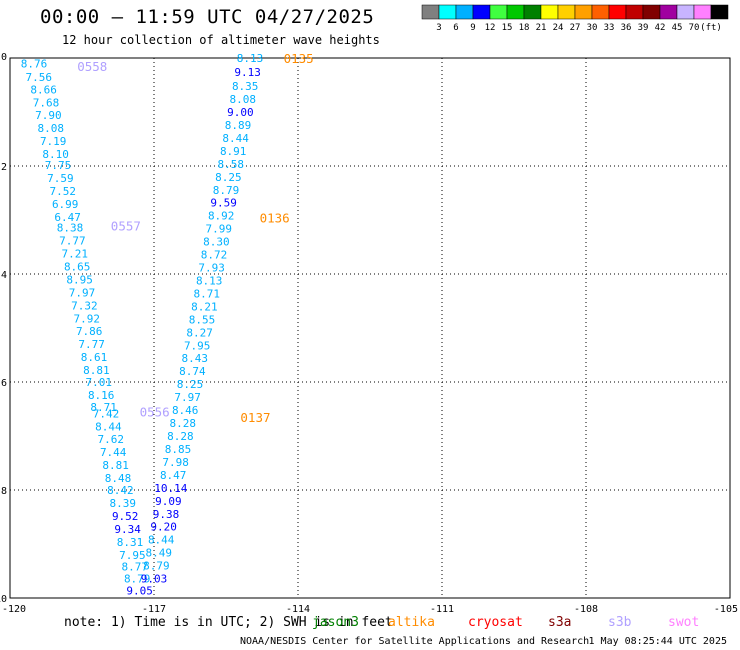  Describe the element at coordinates (438, 28) in the screenshot. I see `colorbar-label: 3` at that location.